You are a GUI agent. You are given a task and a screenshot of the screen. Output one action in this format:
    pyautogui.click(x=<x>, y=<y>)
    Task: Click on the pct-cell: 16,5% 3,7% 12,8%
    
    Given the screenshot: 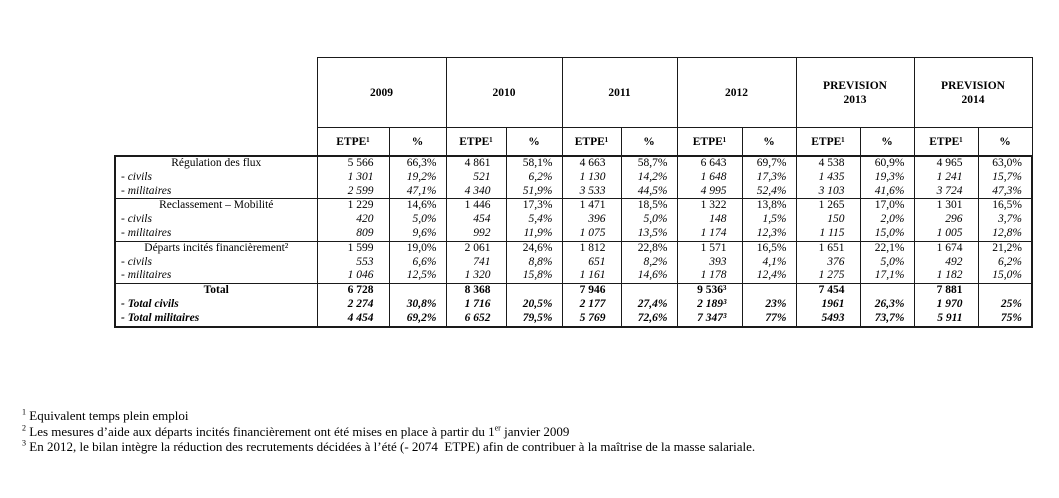 What is the action you would take?
    pyautogui.click(x=1005, y=220)
    